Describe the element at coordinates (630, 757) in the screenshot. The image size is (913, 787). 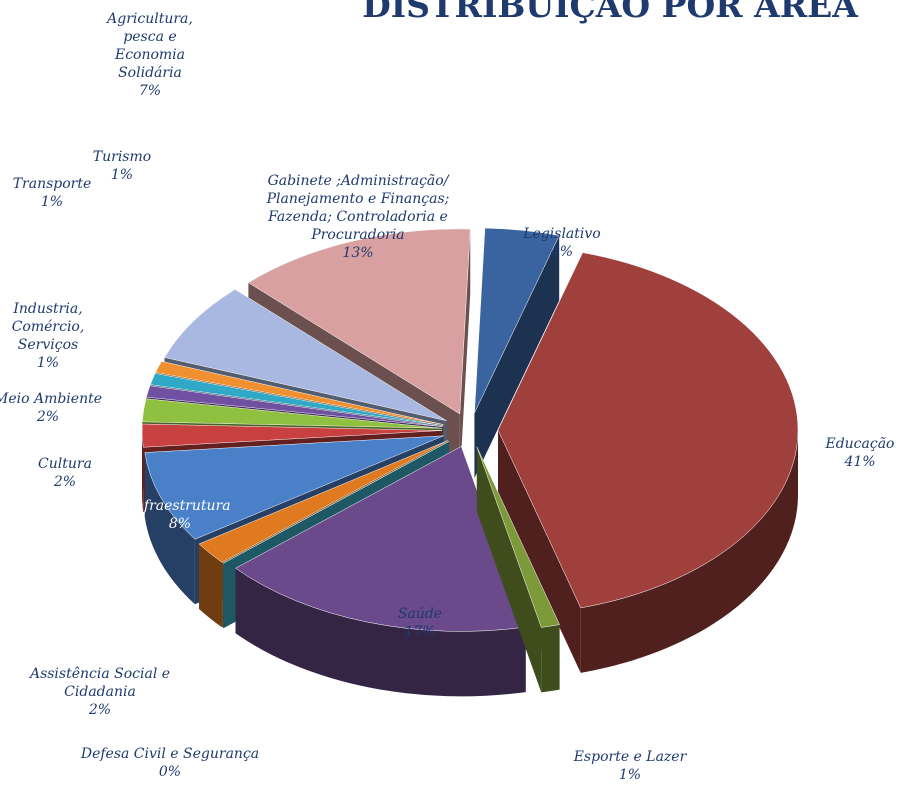
I see `category-label: Esporte e Lazer` at that location.